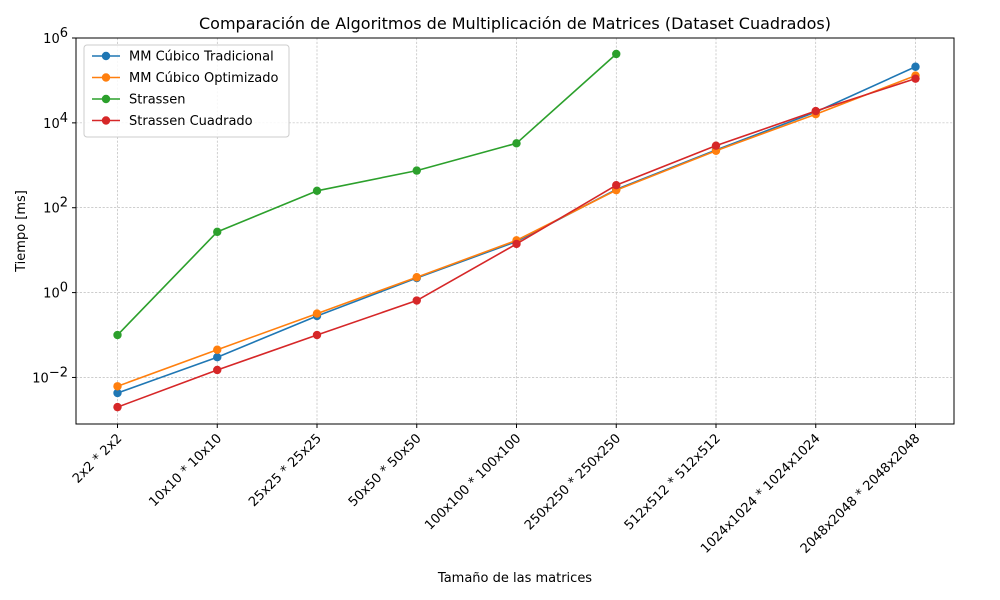 This screenshot has height=600, width=1000. I want to click on legend-box, so click(186, 91).